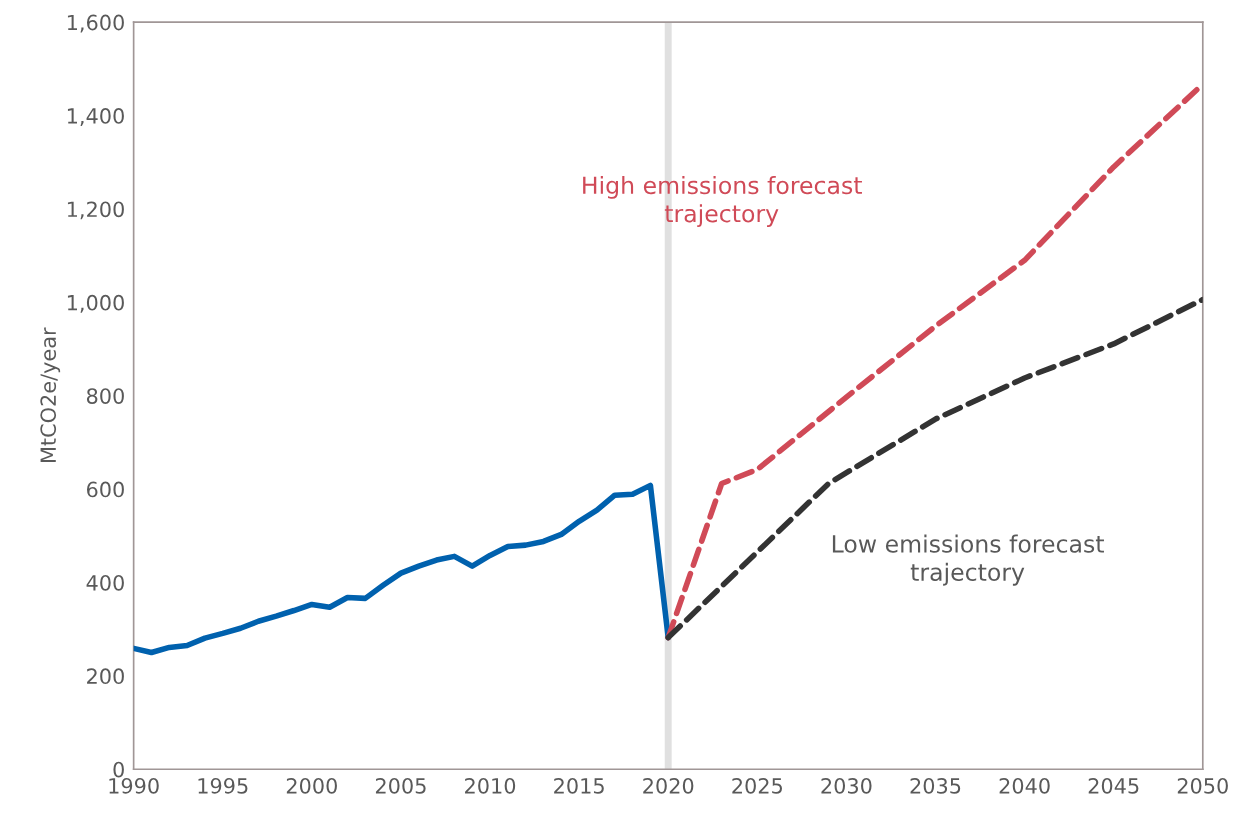  What do you see at coordinates (105, 582) in the screenshot?
I see `y-tick-label: 400` at bounding box center [105, 582].